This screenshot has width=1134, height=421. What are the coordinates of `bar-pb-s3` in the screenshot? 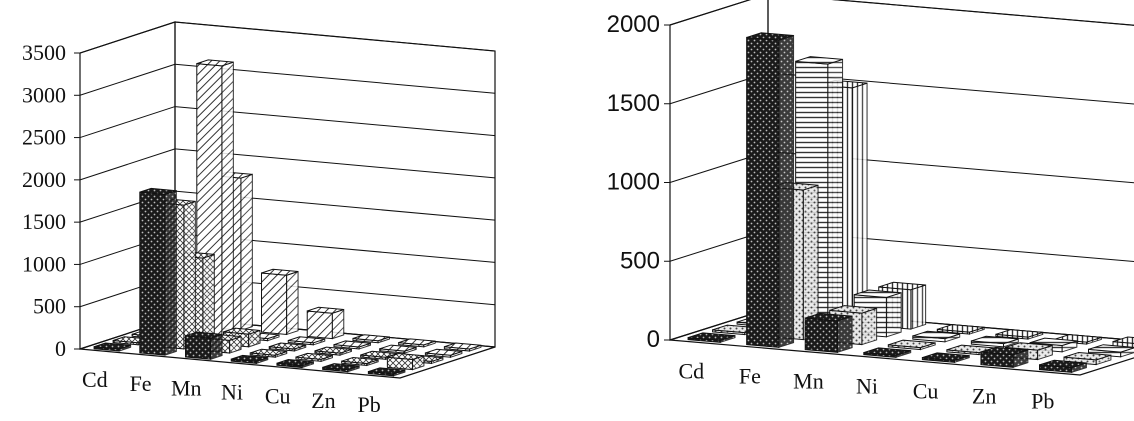 It's located at (1111, 351).